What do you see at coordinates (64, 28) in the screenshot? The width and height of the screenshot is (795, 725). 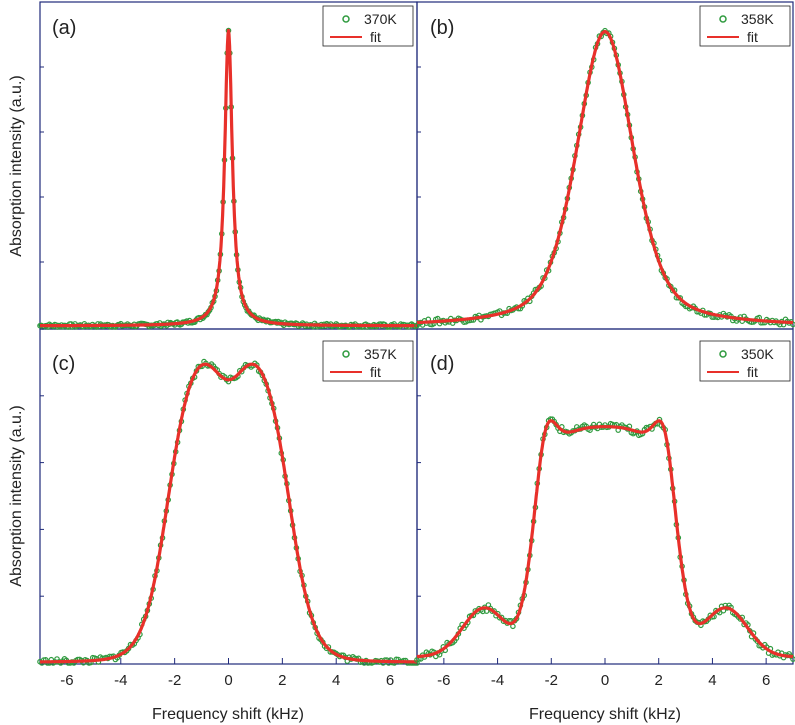 I see `panel-label-a: (a)` at bounding box center [64, 28].